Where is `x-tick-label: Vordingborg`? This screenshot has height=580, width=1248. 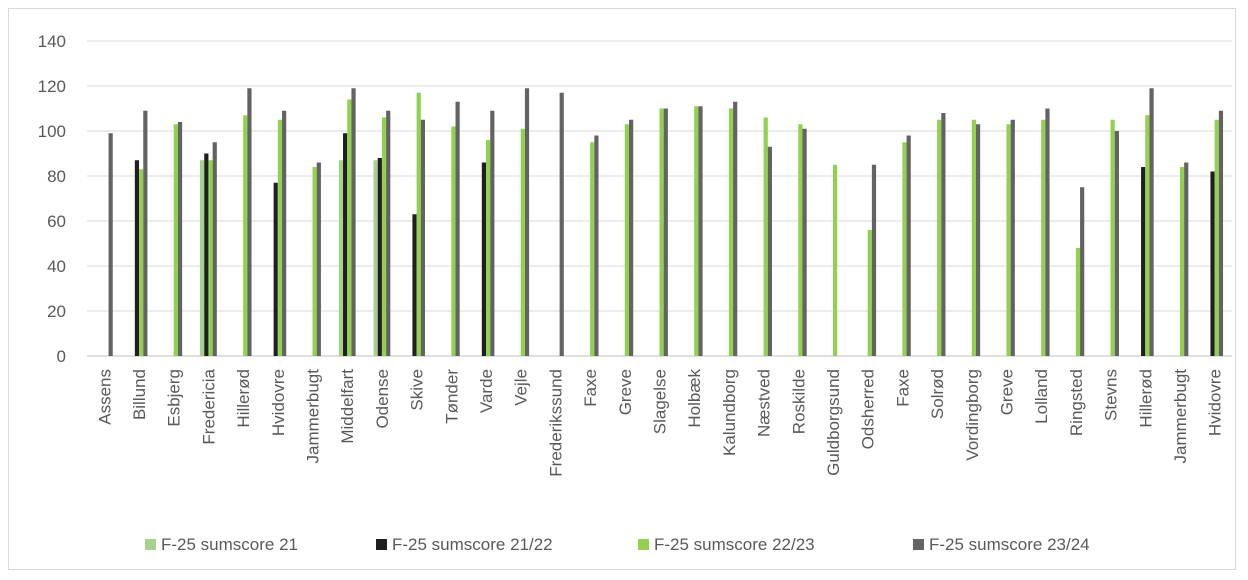 x-tick-label: Vordingborg is located at coordinates (972, 415).